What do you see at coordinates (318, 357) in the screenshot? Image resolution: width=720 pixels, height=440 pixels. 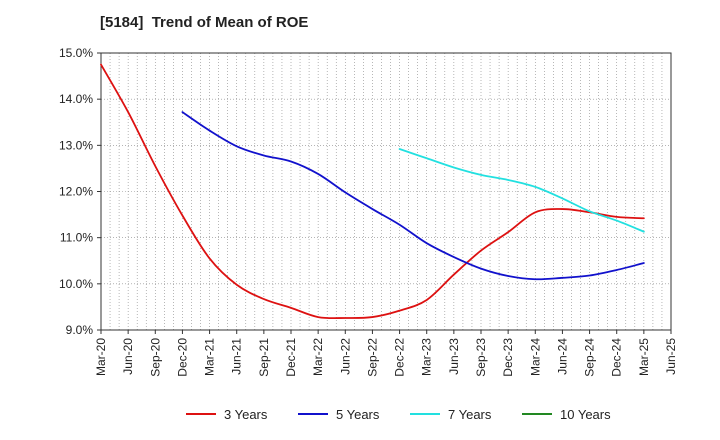 I see `x-tick-label: Mar-22` at bounding box center [318, 357].